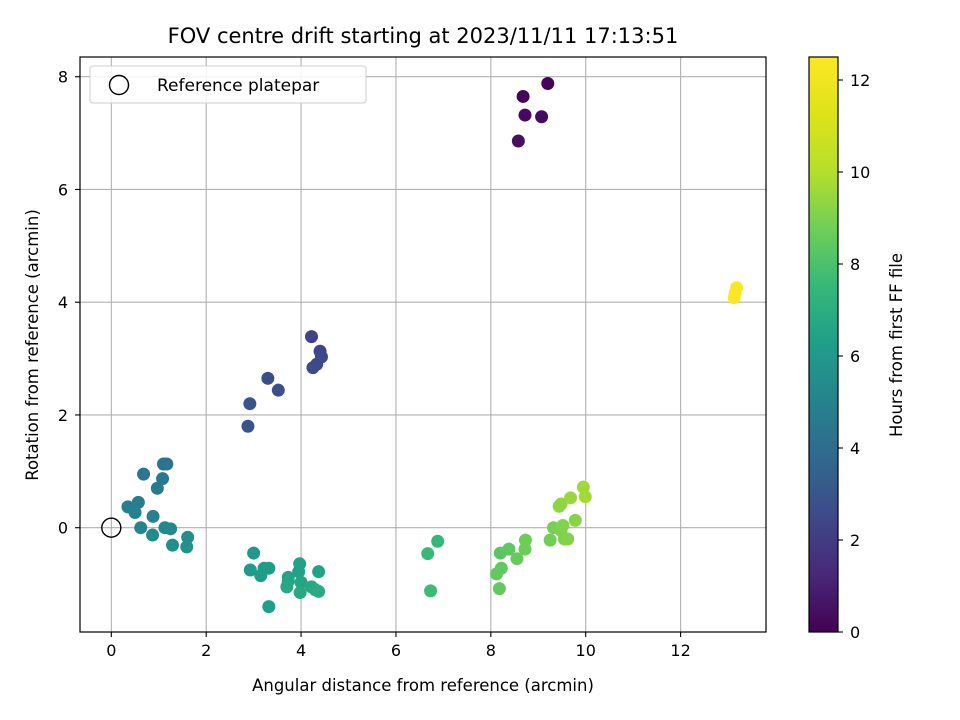 Image resolution: width=960 pixels, height=720 pixels. Describe the element at coordinates (680, 650) in the screenshot. I see `x-tick-label: 12` at that location.